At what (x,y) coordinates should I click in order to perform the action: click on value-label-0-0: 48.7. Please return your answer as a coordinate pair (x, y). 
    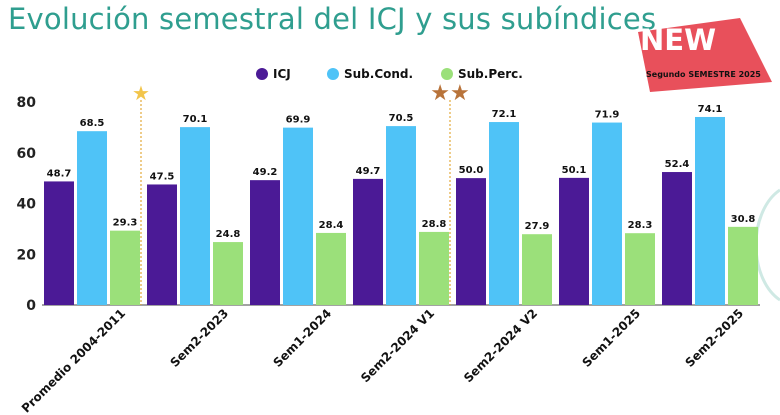
    Looking at the image, I should click on (59, 173).